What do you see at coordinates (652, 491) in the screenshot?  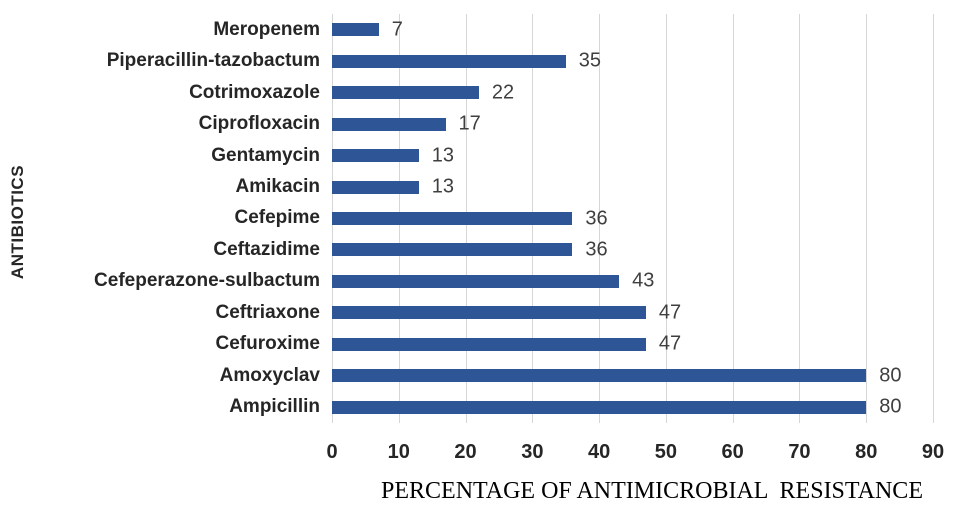 I see `x-axis-title: PERCENTAGE OF ANTIMICROBIAL RESISTANCE` at bounding box center [652, 491].